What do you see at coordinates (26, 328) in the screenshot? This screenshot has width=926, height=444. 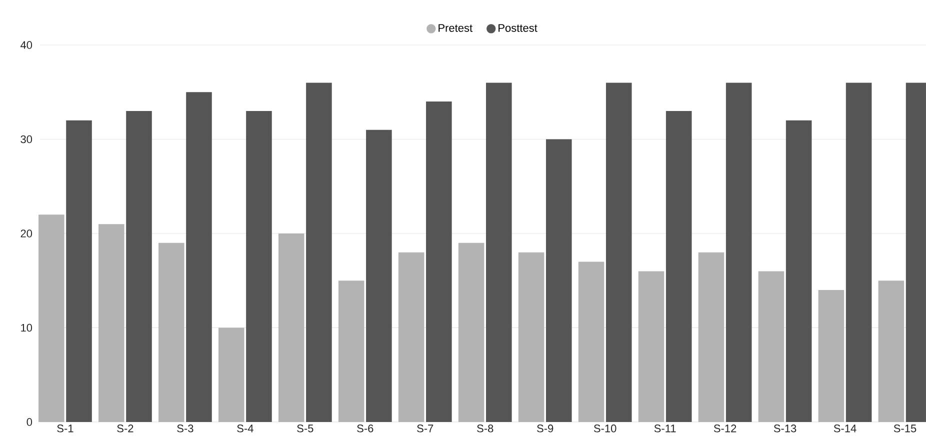 I see `y-tick-label: 10` at bounding box center [26, 328].